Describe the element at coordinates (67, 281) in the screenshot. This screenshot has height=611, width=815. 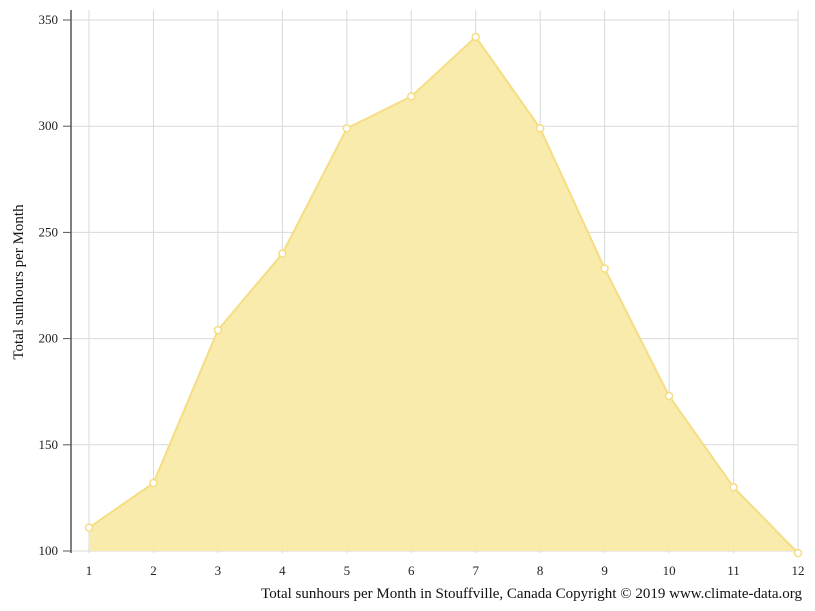
I see `axes` at that location.